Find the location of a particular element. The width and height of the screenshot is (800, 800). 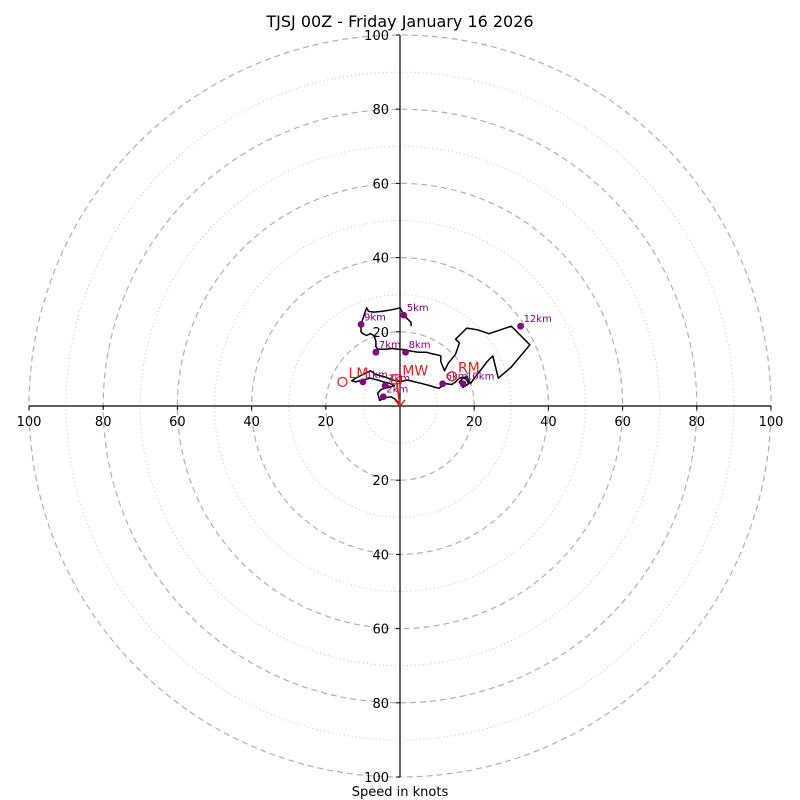

height-marker-label: 10km is located at coordinates (480, 377).